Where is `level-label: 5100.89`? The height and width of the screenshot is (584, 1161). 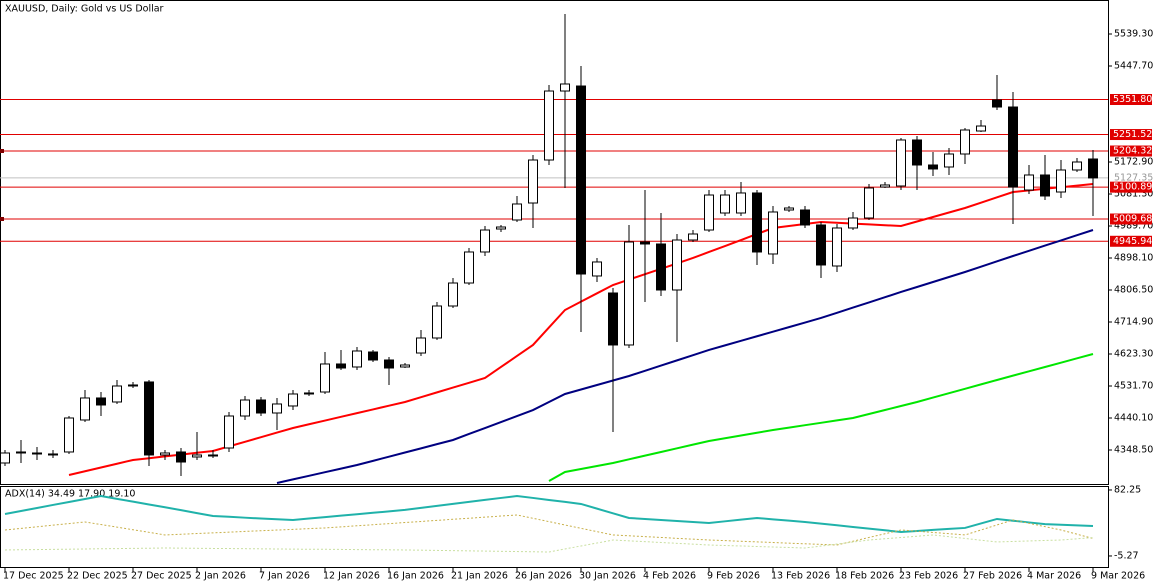
level-label: 5100.89 is located at coordinates (1132, 187).